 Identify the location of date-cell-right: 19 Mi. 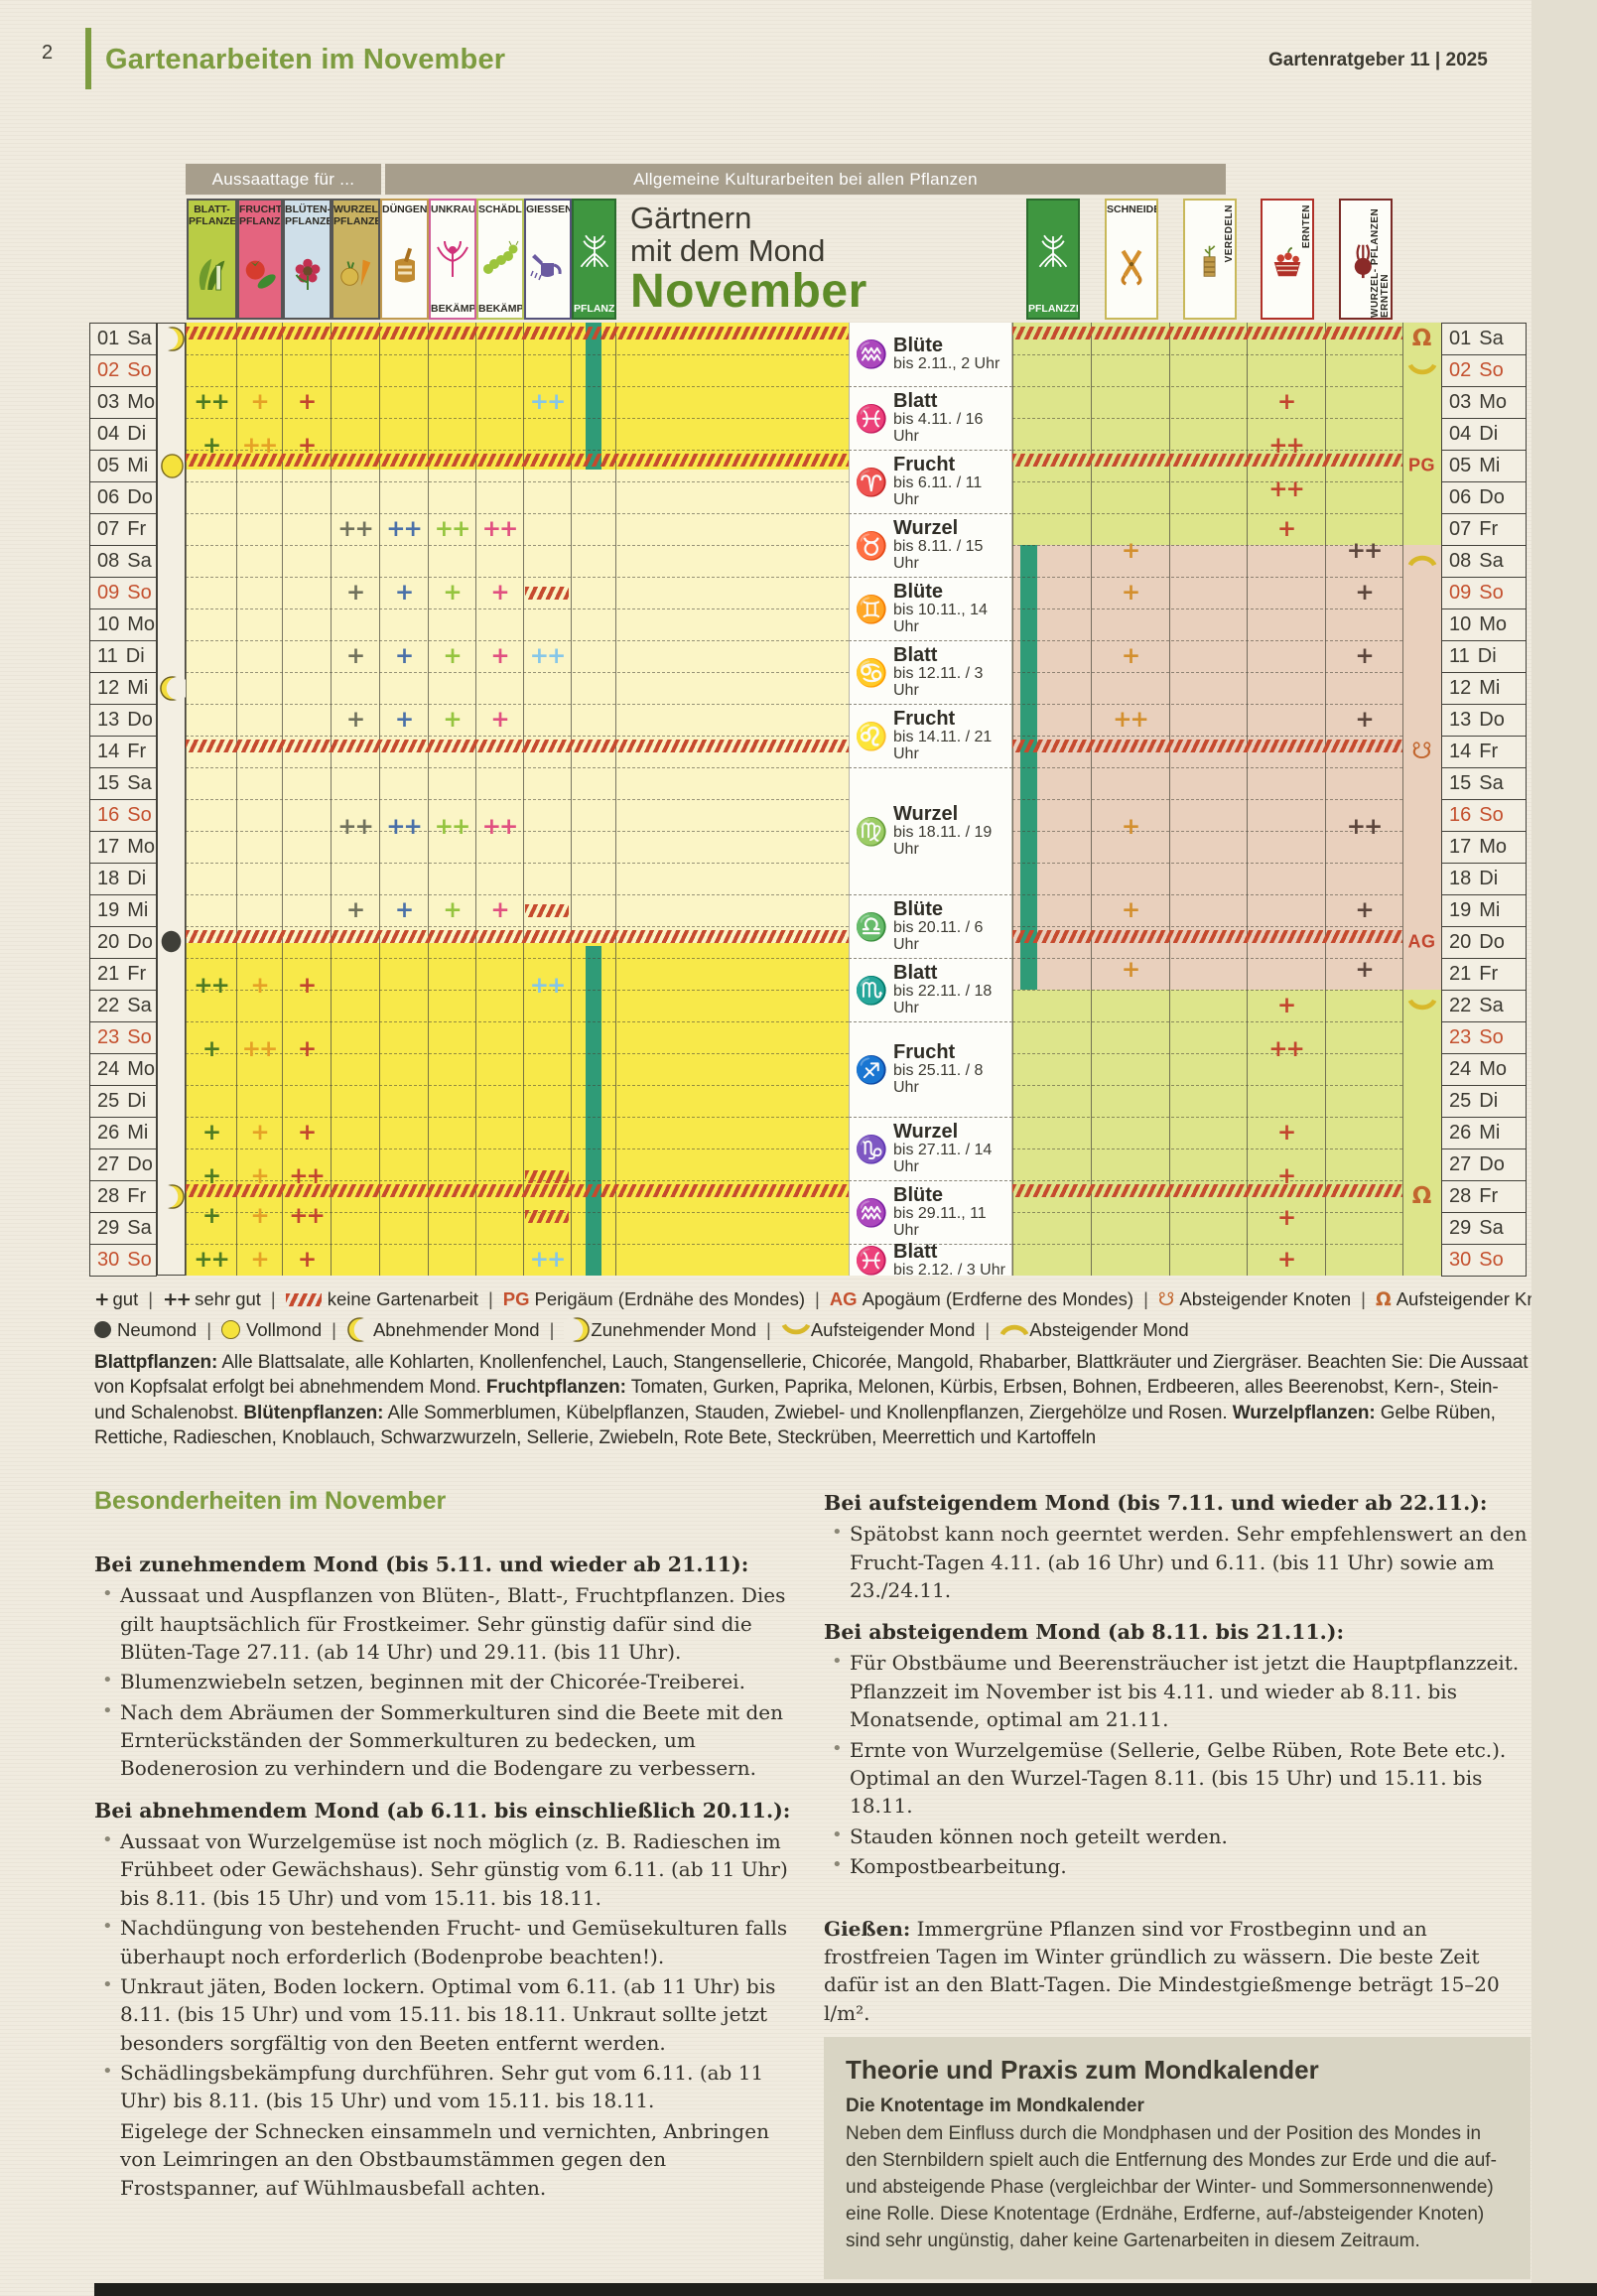
(1484, 910).